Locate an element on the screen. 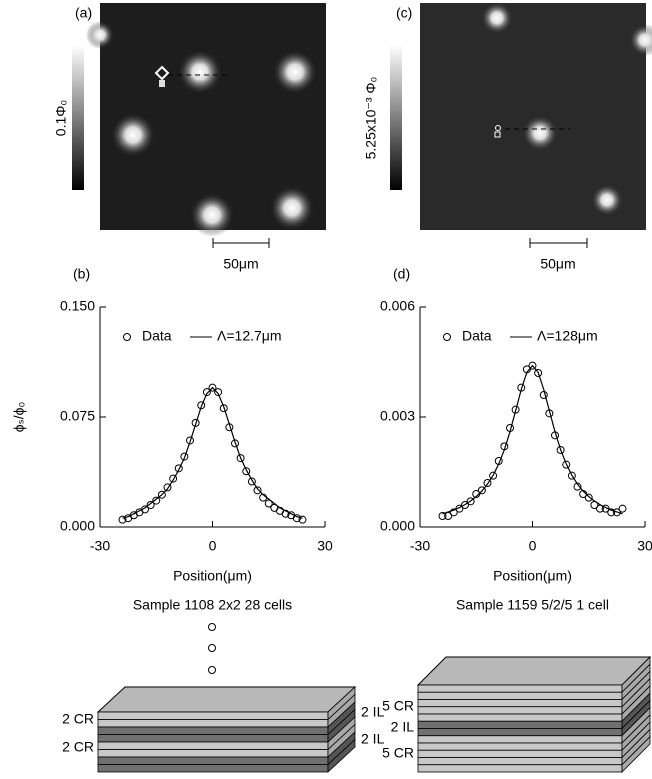  y-tick-label: 0.006 is located at coordinates (397, 306).